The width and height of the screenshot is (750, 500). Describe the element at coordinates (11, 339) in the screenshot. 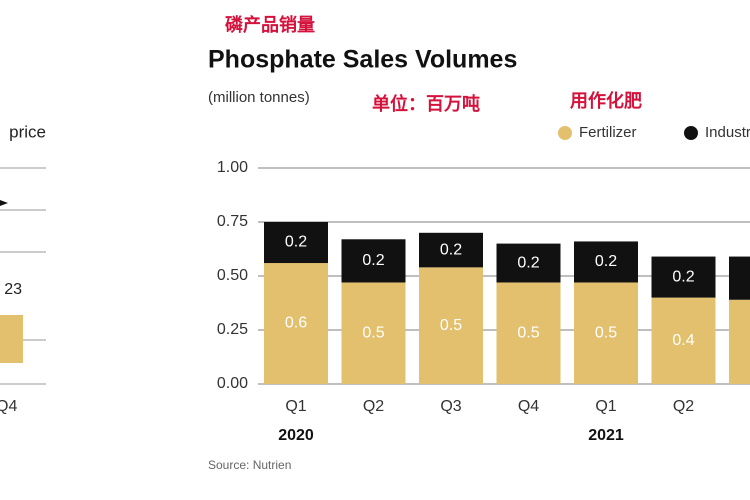

I see `left-bar` at that location.